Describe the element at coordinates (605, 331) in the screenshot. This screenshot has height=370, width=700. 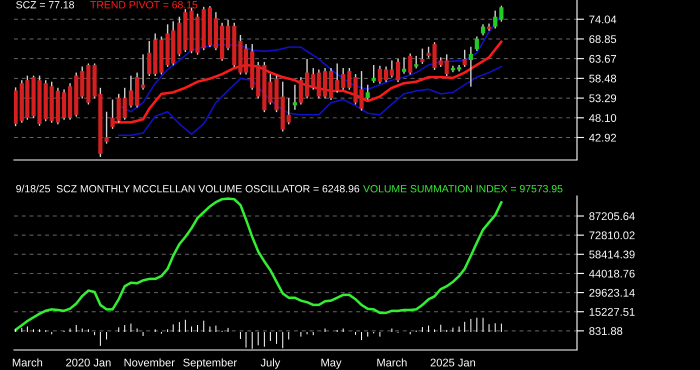
I see `y-tick-label: 831.88` at that location.